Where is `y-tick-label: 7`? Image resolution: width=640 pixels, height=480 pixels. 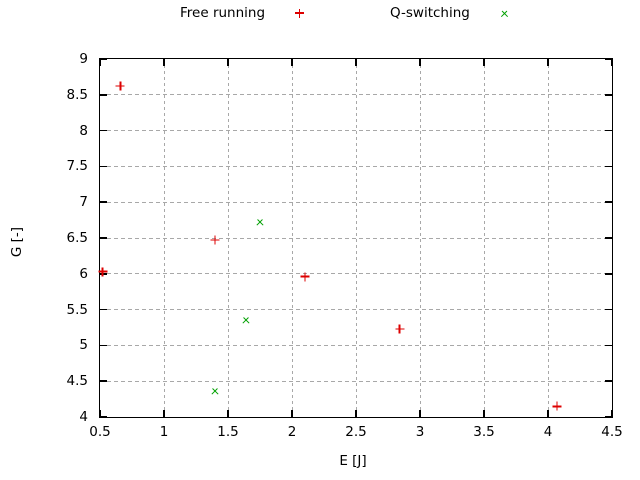 y-tick-label: 7 is located at coordinates (83, 202).